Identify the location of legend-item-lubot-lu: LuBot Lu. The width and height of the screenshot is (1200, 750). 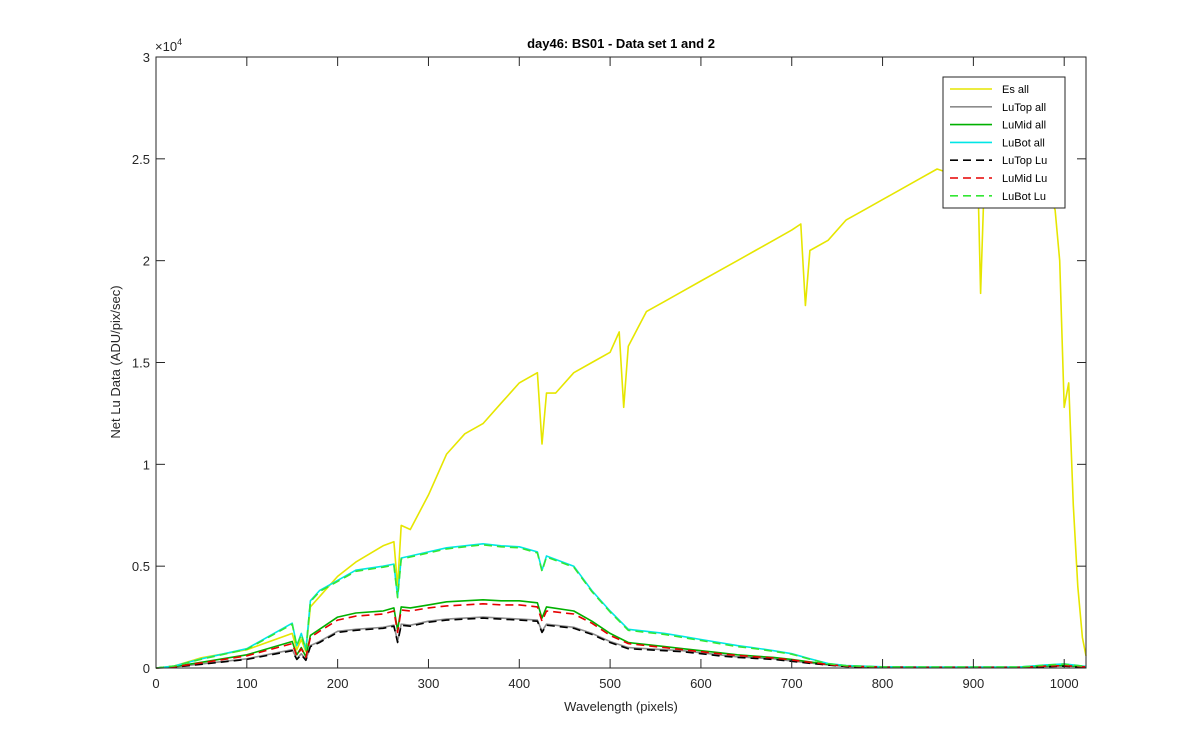
(998, 197).